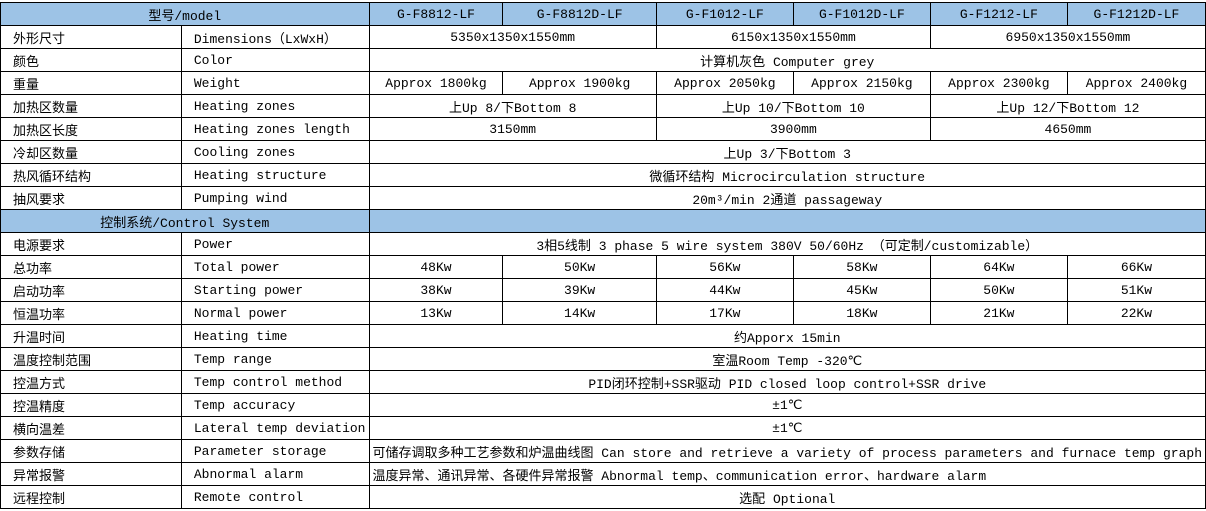 The height and width of the screenshot is (511, 1206). I want to click on spec-value: 20m³/min 2通道 passageway, so click(787, 198).